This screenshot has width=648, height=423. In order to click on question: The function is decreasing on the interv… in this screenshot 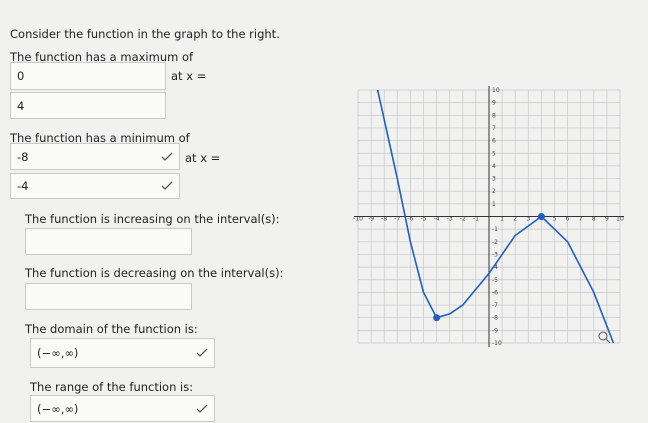, I will do `click(154, 273)`.